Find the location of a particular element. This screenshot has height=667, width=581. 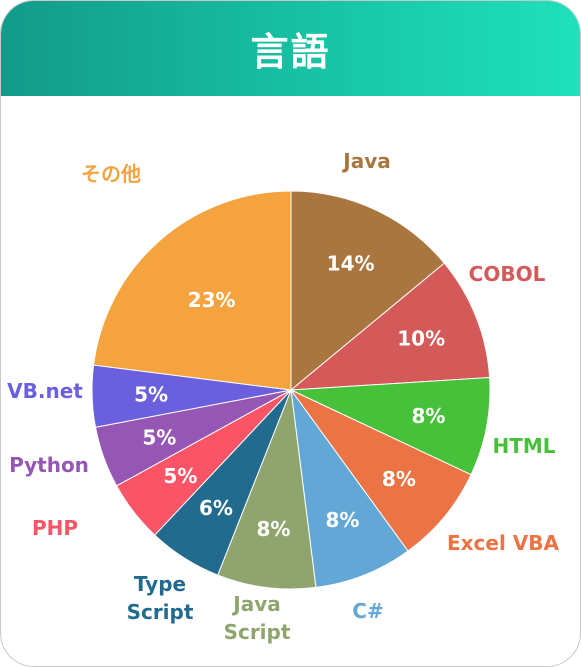

category-label-9: Python is located at coordinates (49, 465).